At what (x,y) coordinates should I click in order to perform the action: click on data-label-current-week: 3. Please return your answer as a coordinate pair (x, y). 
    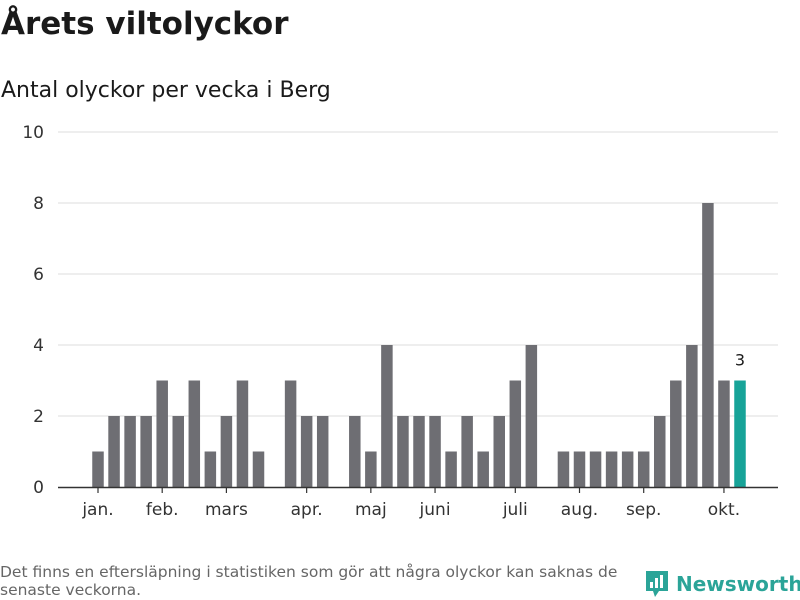
    Looking at the image, I should click on (740, 360).